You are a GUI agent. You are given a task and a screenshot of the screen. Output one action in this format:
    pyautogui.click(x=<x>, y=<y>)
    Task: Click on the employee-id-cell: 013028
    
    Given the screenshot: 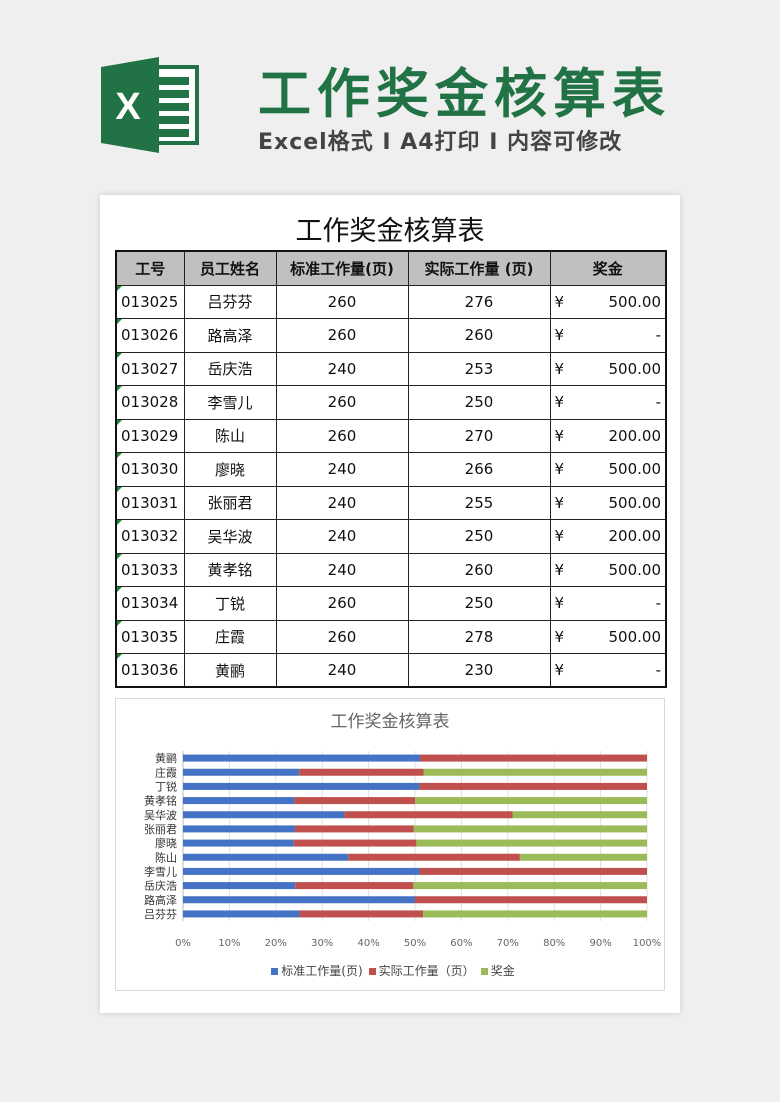 What is the action you would take?
    pyautogui.click(x=150, y=402)
    